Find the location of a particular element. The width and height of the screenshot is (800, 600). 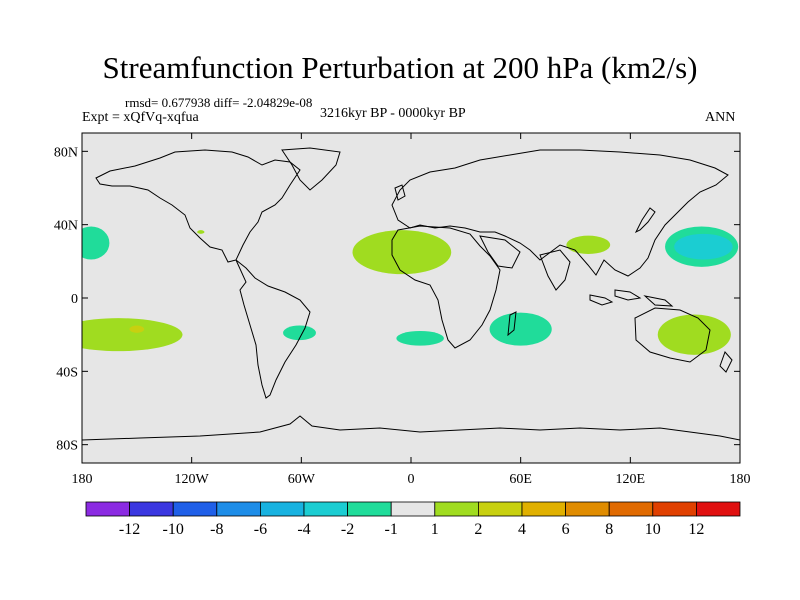

anomaly-region-middle-east is located at coordinates (588, 244).